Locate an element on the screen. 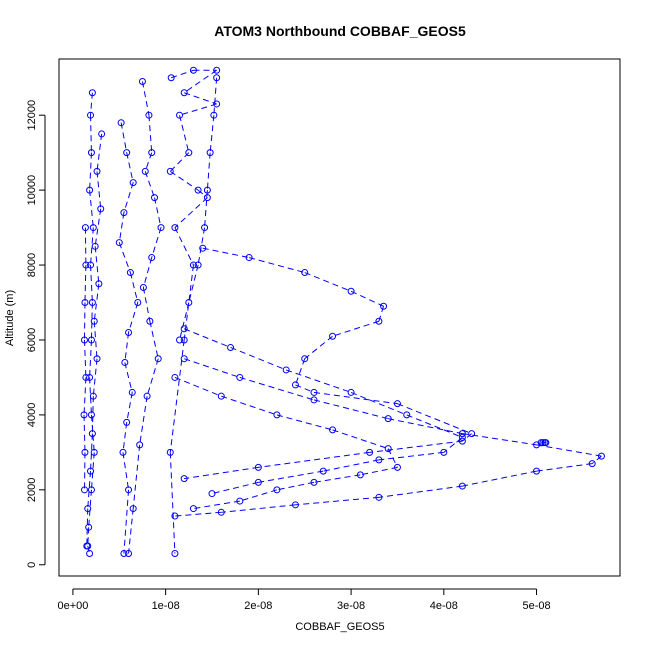 The width and height of the screenshot is (650, 650). series-1-segment is located at coordinates (95, 377).